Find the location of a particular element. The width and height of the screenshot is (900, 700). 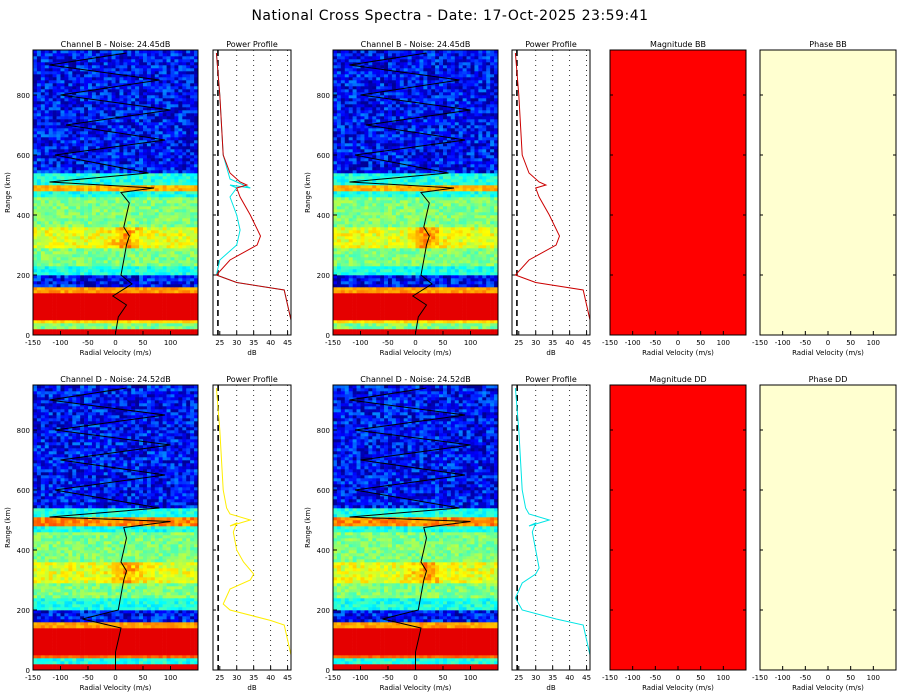

x-tick-label: 25 is located at coordinates (518, 678).